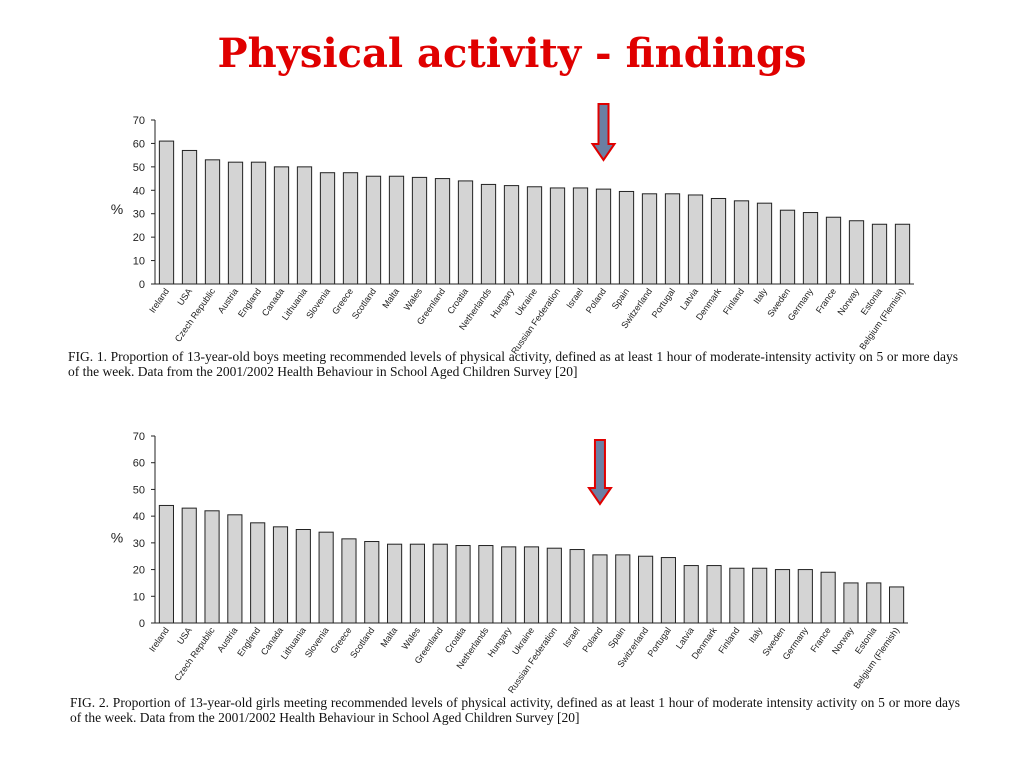  Describe the element at coordinates (235, 223) in the screenshot. I see `bar-austria` at that location.